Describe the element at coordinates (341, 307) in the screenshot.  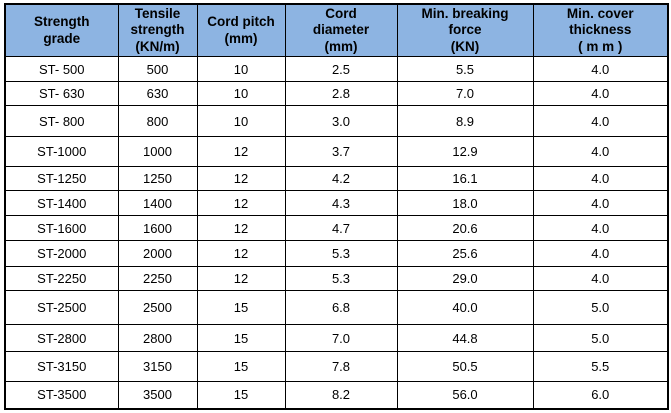
I see `cell-cord-diameter: 6.8` at that location.